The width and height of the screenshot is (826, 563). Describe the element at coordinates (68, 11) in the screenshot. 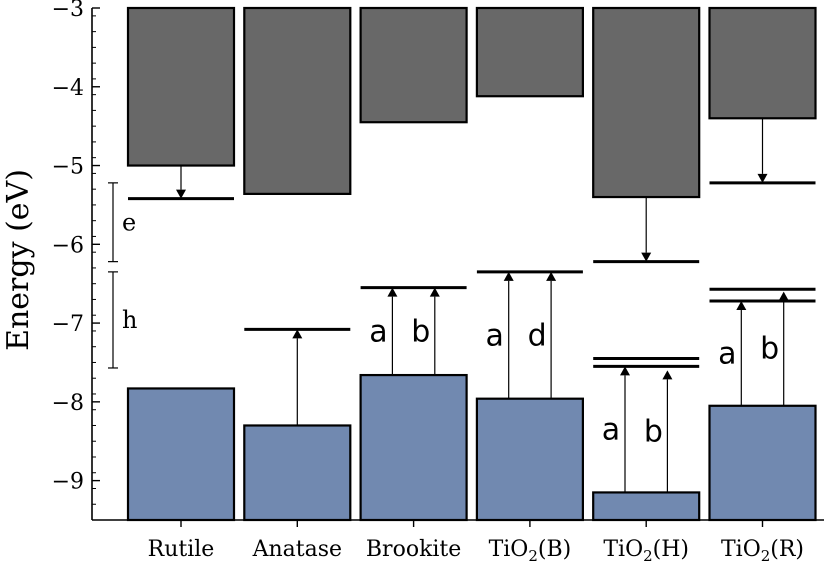

I see `y-tick-label: −3` at that location.